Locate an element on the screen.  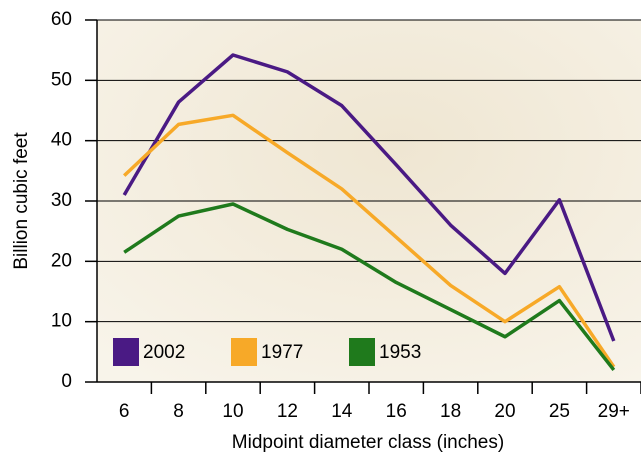
y-axis-label: Billion cubic feet is located at coordinates (21, 201).